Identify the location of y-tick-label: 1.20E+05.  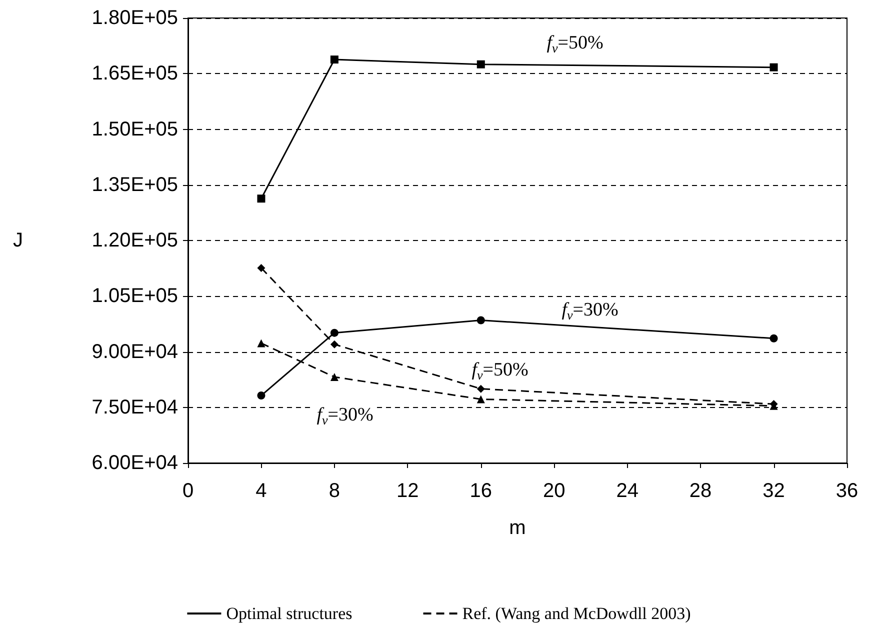
(135, 241).